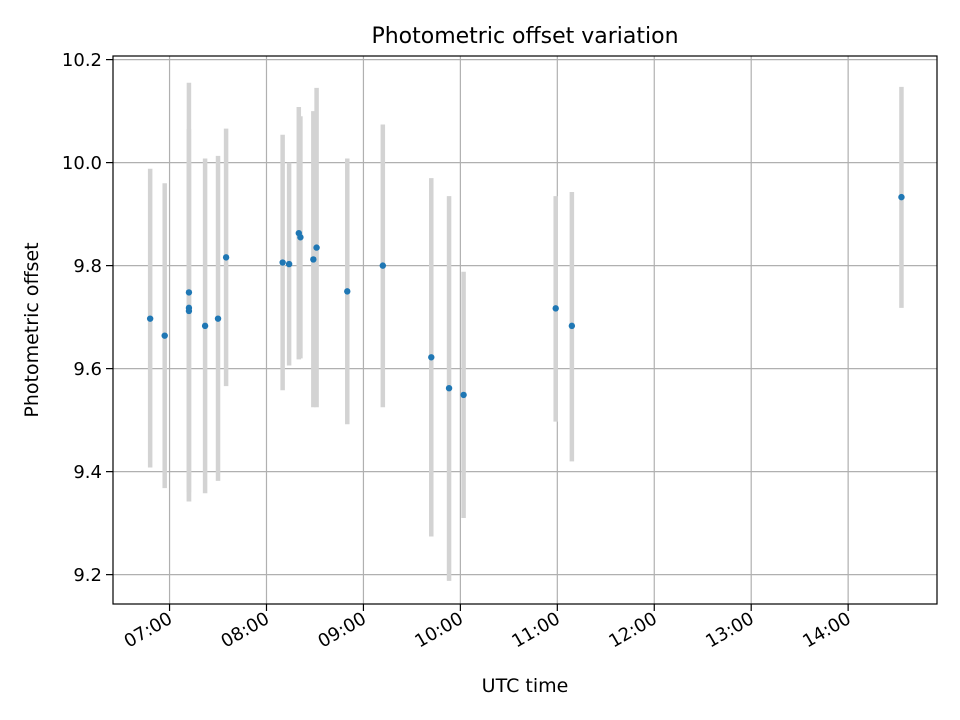 Image resolution: width=960 pixels, height=720 pixels. What do you see at coordinates (87, 575) in the screenshot?
I see `y-tick-label: 9.2` at bounding box center [87, 575].